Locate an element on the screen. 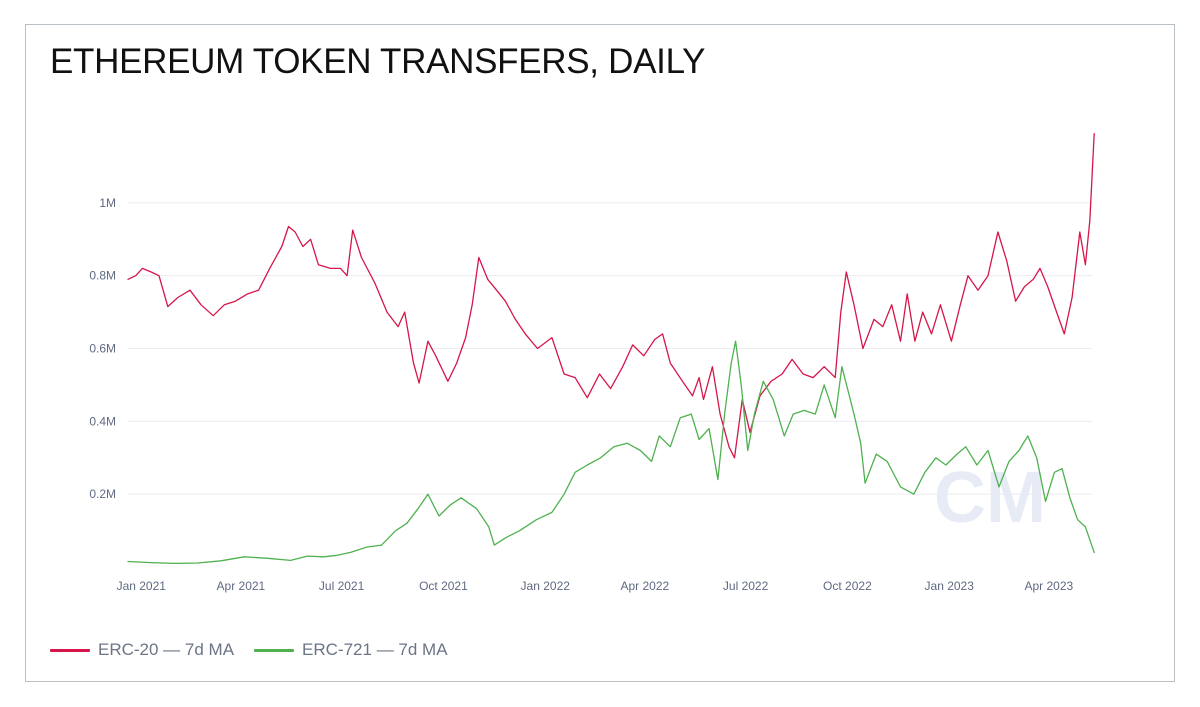 The image size is (1200, 707). legend-item-erc721: ERC-721 — 7d MA is located at coordinates (351, 650).